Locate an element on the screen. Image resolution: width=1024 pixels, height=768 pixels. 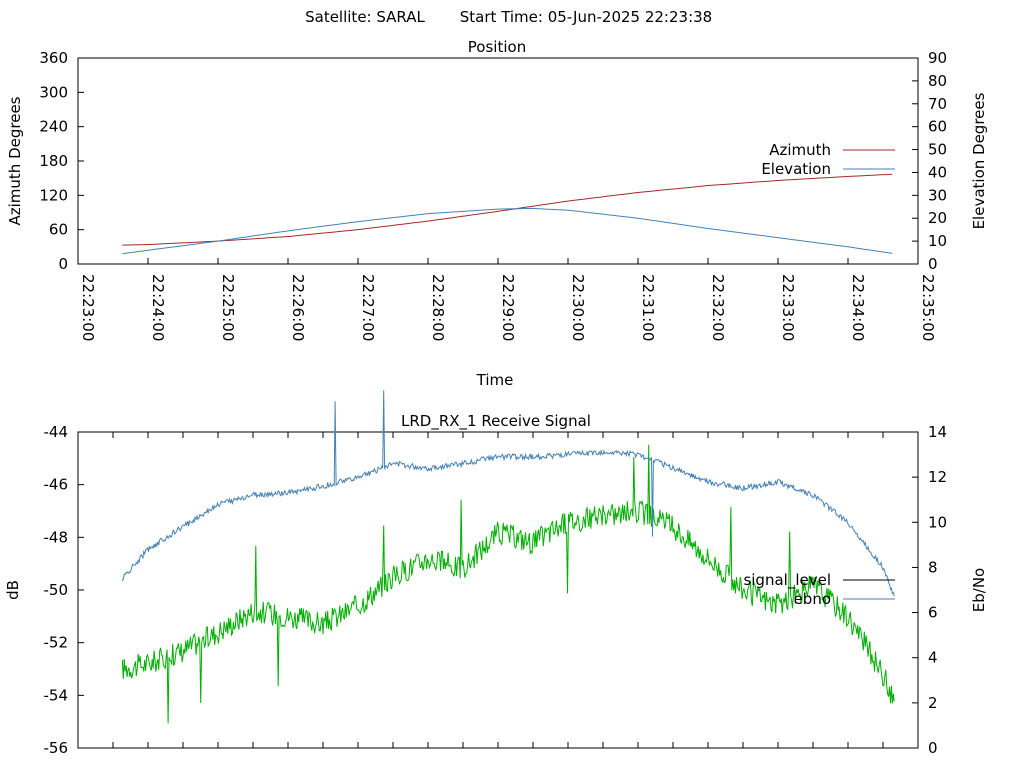
y2-tick-label: 50 is located at coordinates (937, 150).